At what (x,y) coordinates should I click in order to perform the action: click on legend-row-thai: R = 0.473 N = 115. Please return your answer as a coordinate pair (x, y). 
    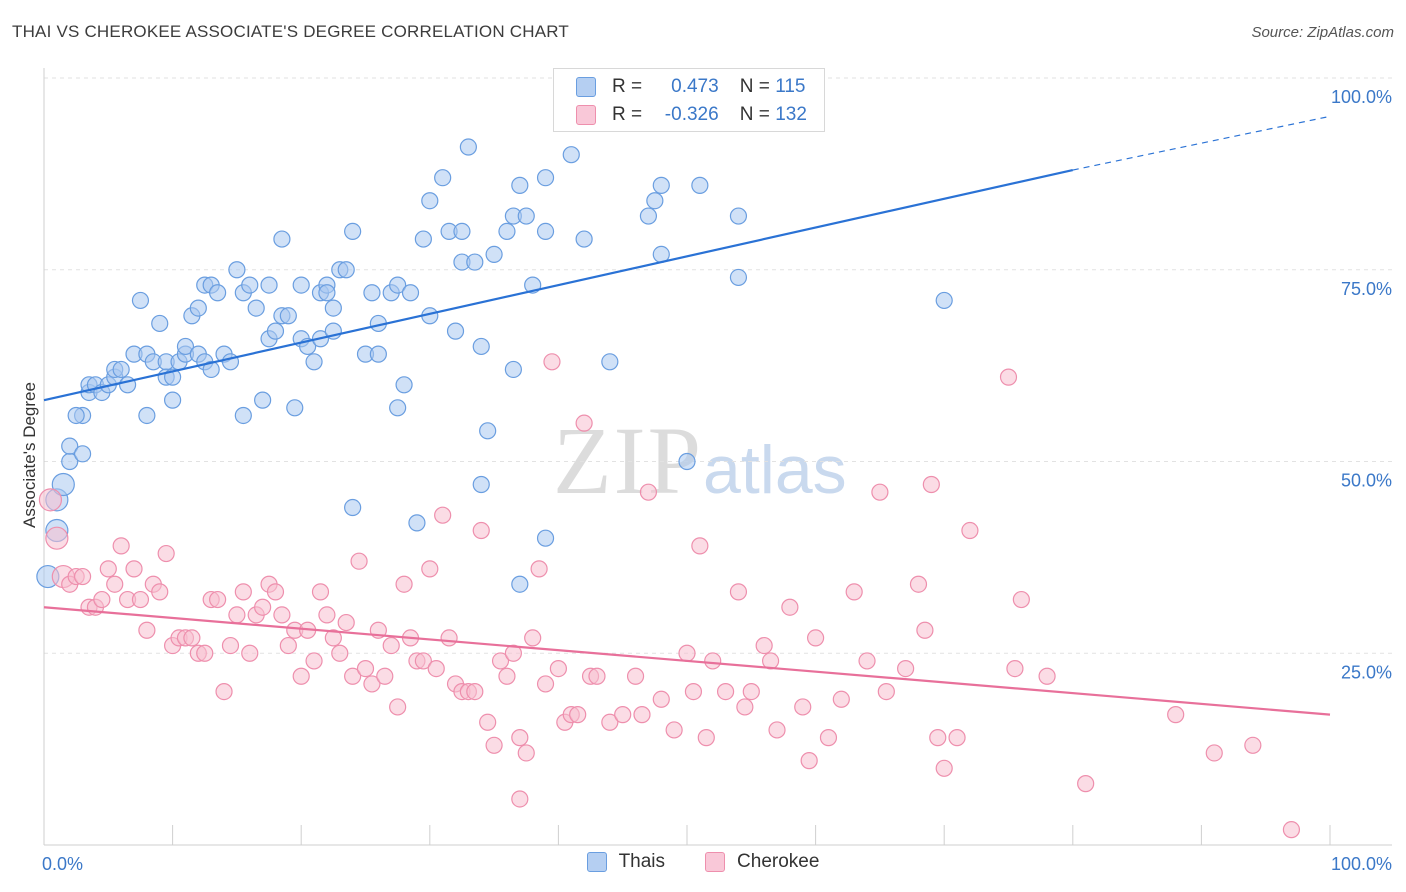
    Looking at the image, I should click on (690, 87).